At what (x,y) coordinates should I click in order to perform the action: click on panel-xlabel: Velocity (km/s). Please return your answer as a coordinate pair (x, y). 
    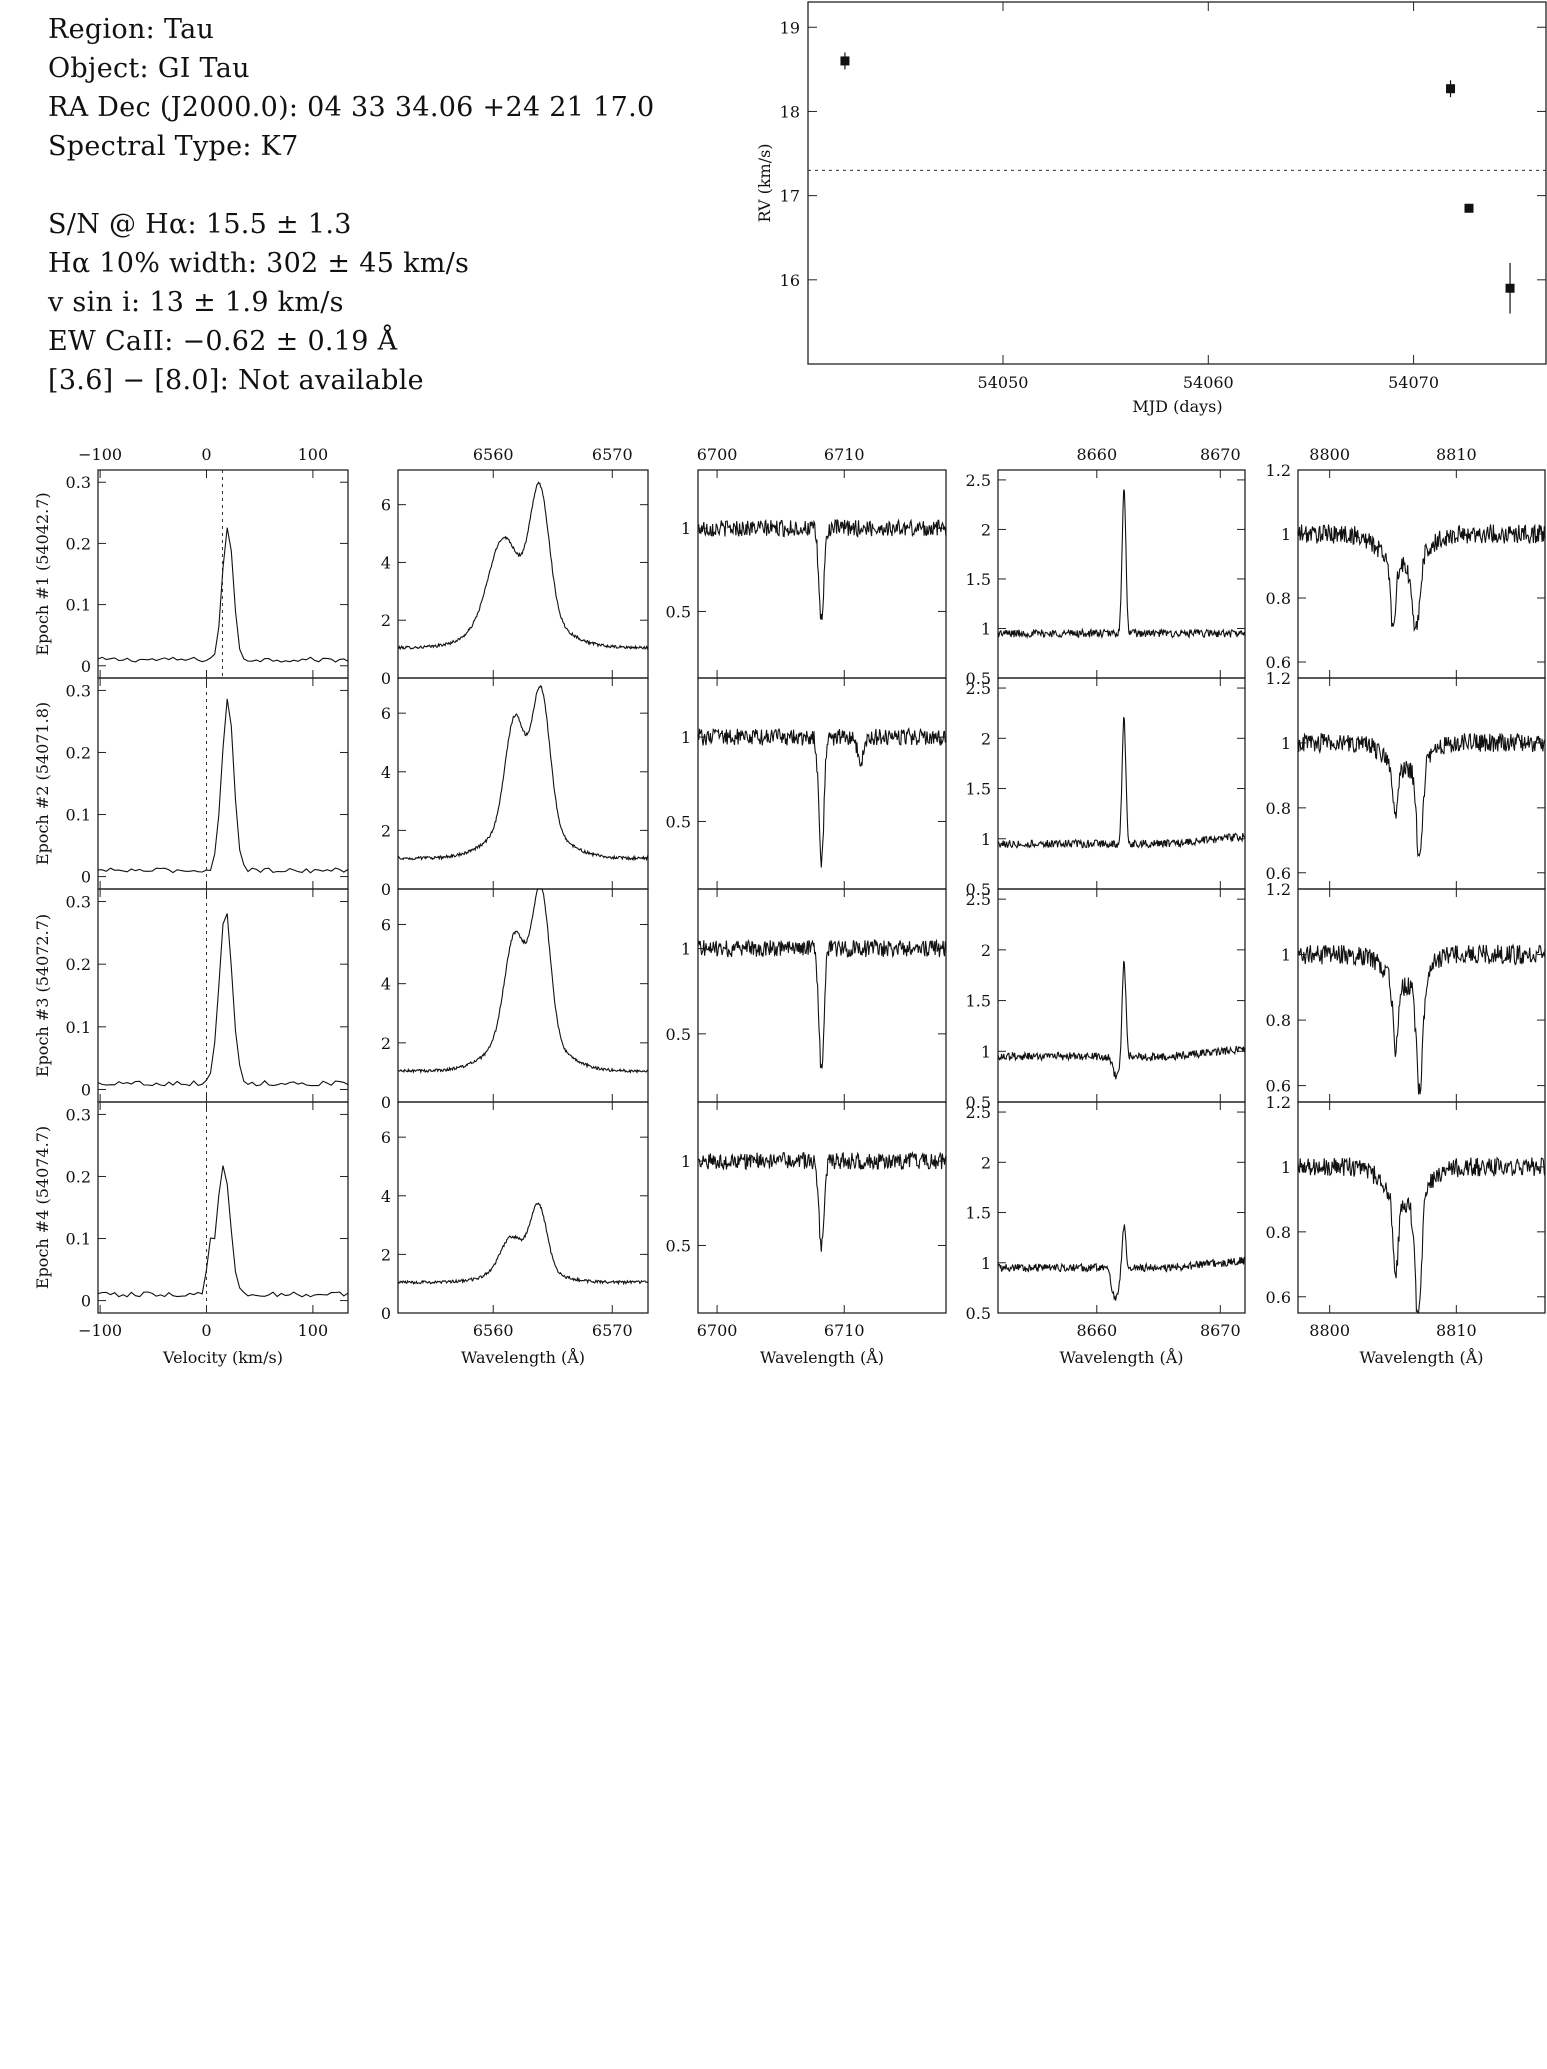
    Looking at the image, I should click on (222, 1357).